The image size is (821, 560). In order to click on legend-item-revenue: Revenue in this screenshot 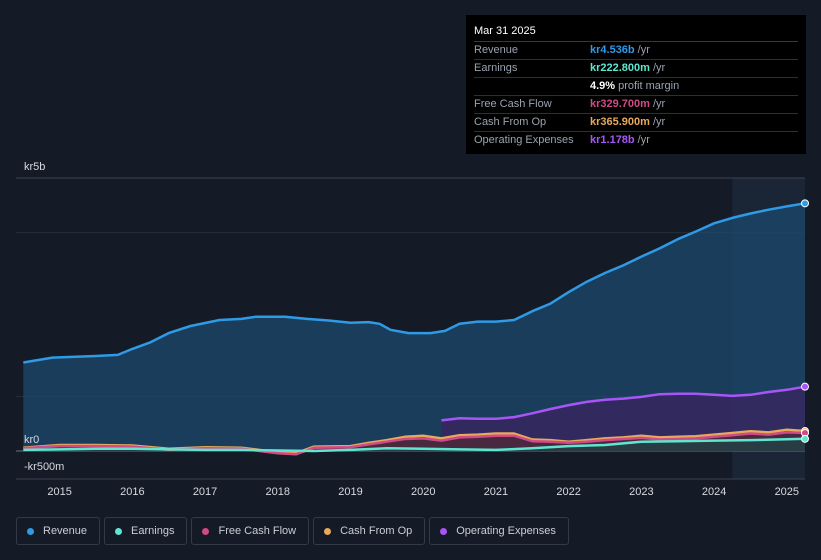, I will do `click(58, 531)`.